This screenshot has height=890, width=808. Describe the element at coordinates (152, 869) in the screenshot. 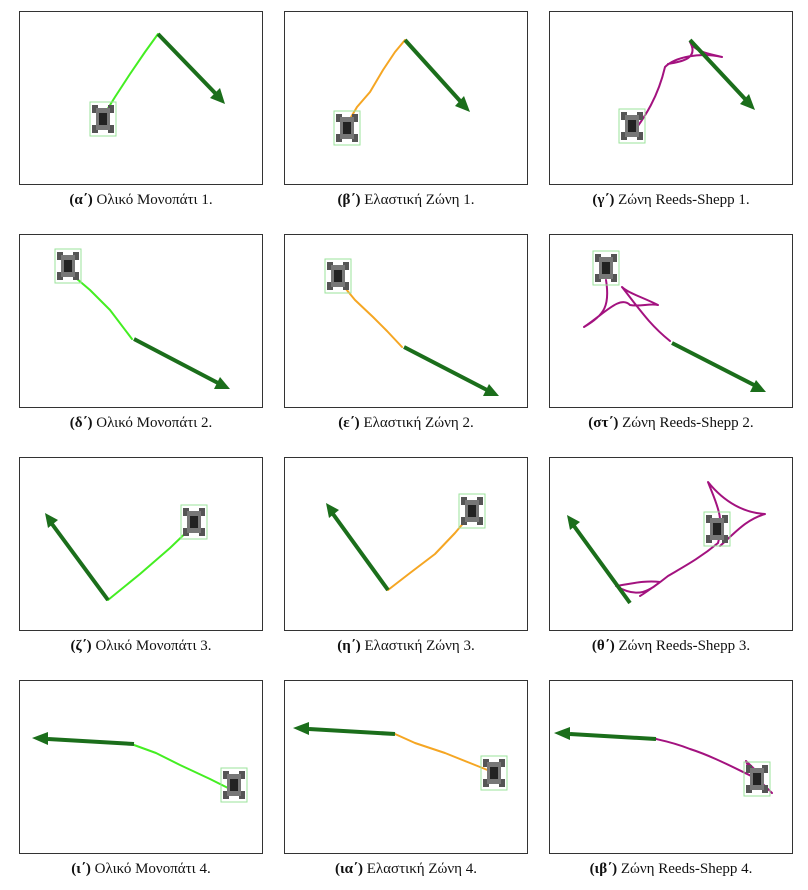

I see `caption-label: Ολικό Μονοπάτι 4.` at that location.